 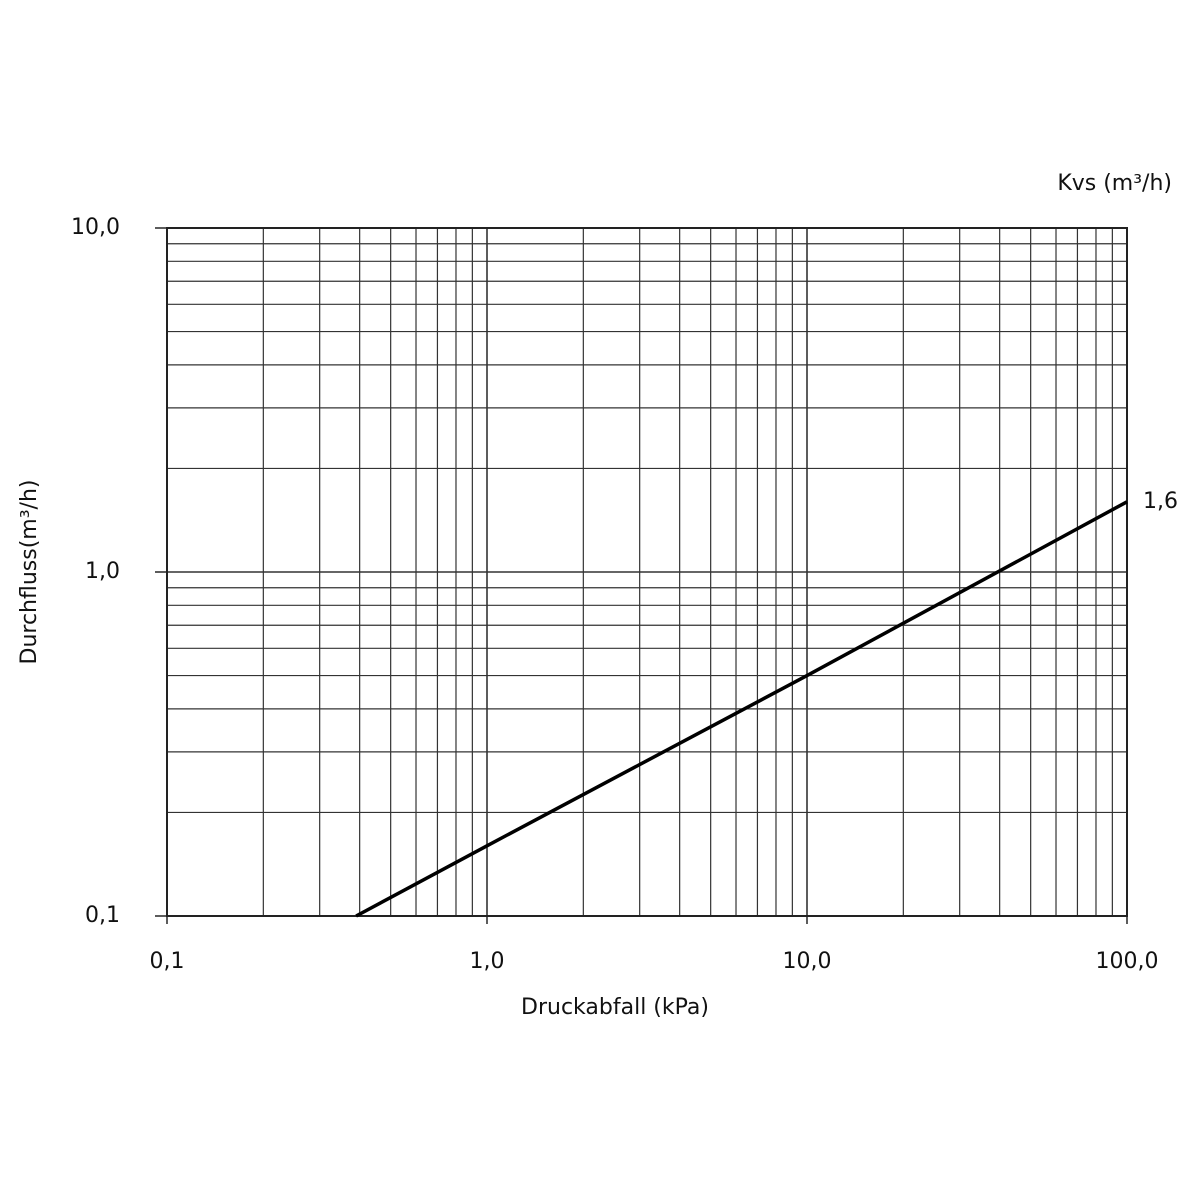 I want to click on y-axis-label: Durchfluss(m³/h), so click(x=29, y=572).